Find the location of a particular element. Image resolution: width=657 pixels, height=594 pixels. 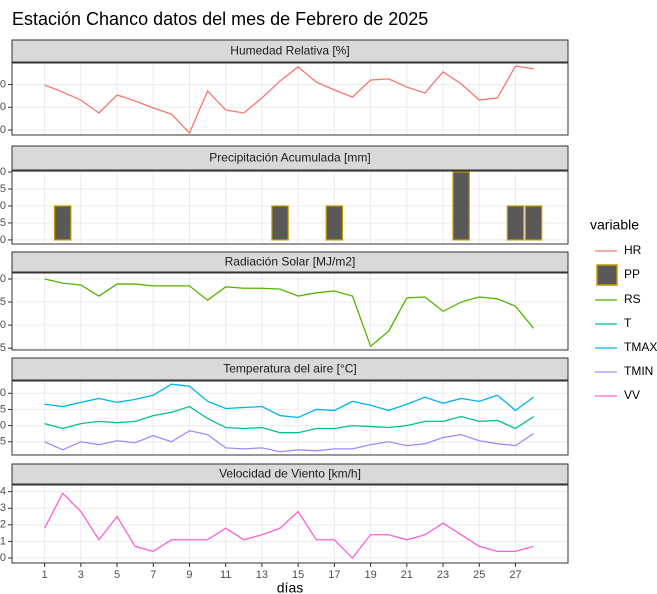

y-tick-label: 1 is located at coordinates (3, 541).